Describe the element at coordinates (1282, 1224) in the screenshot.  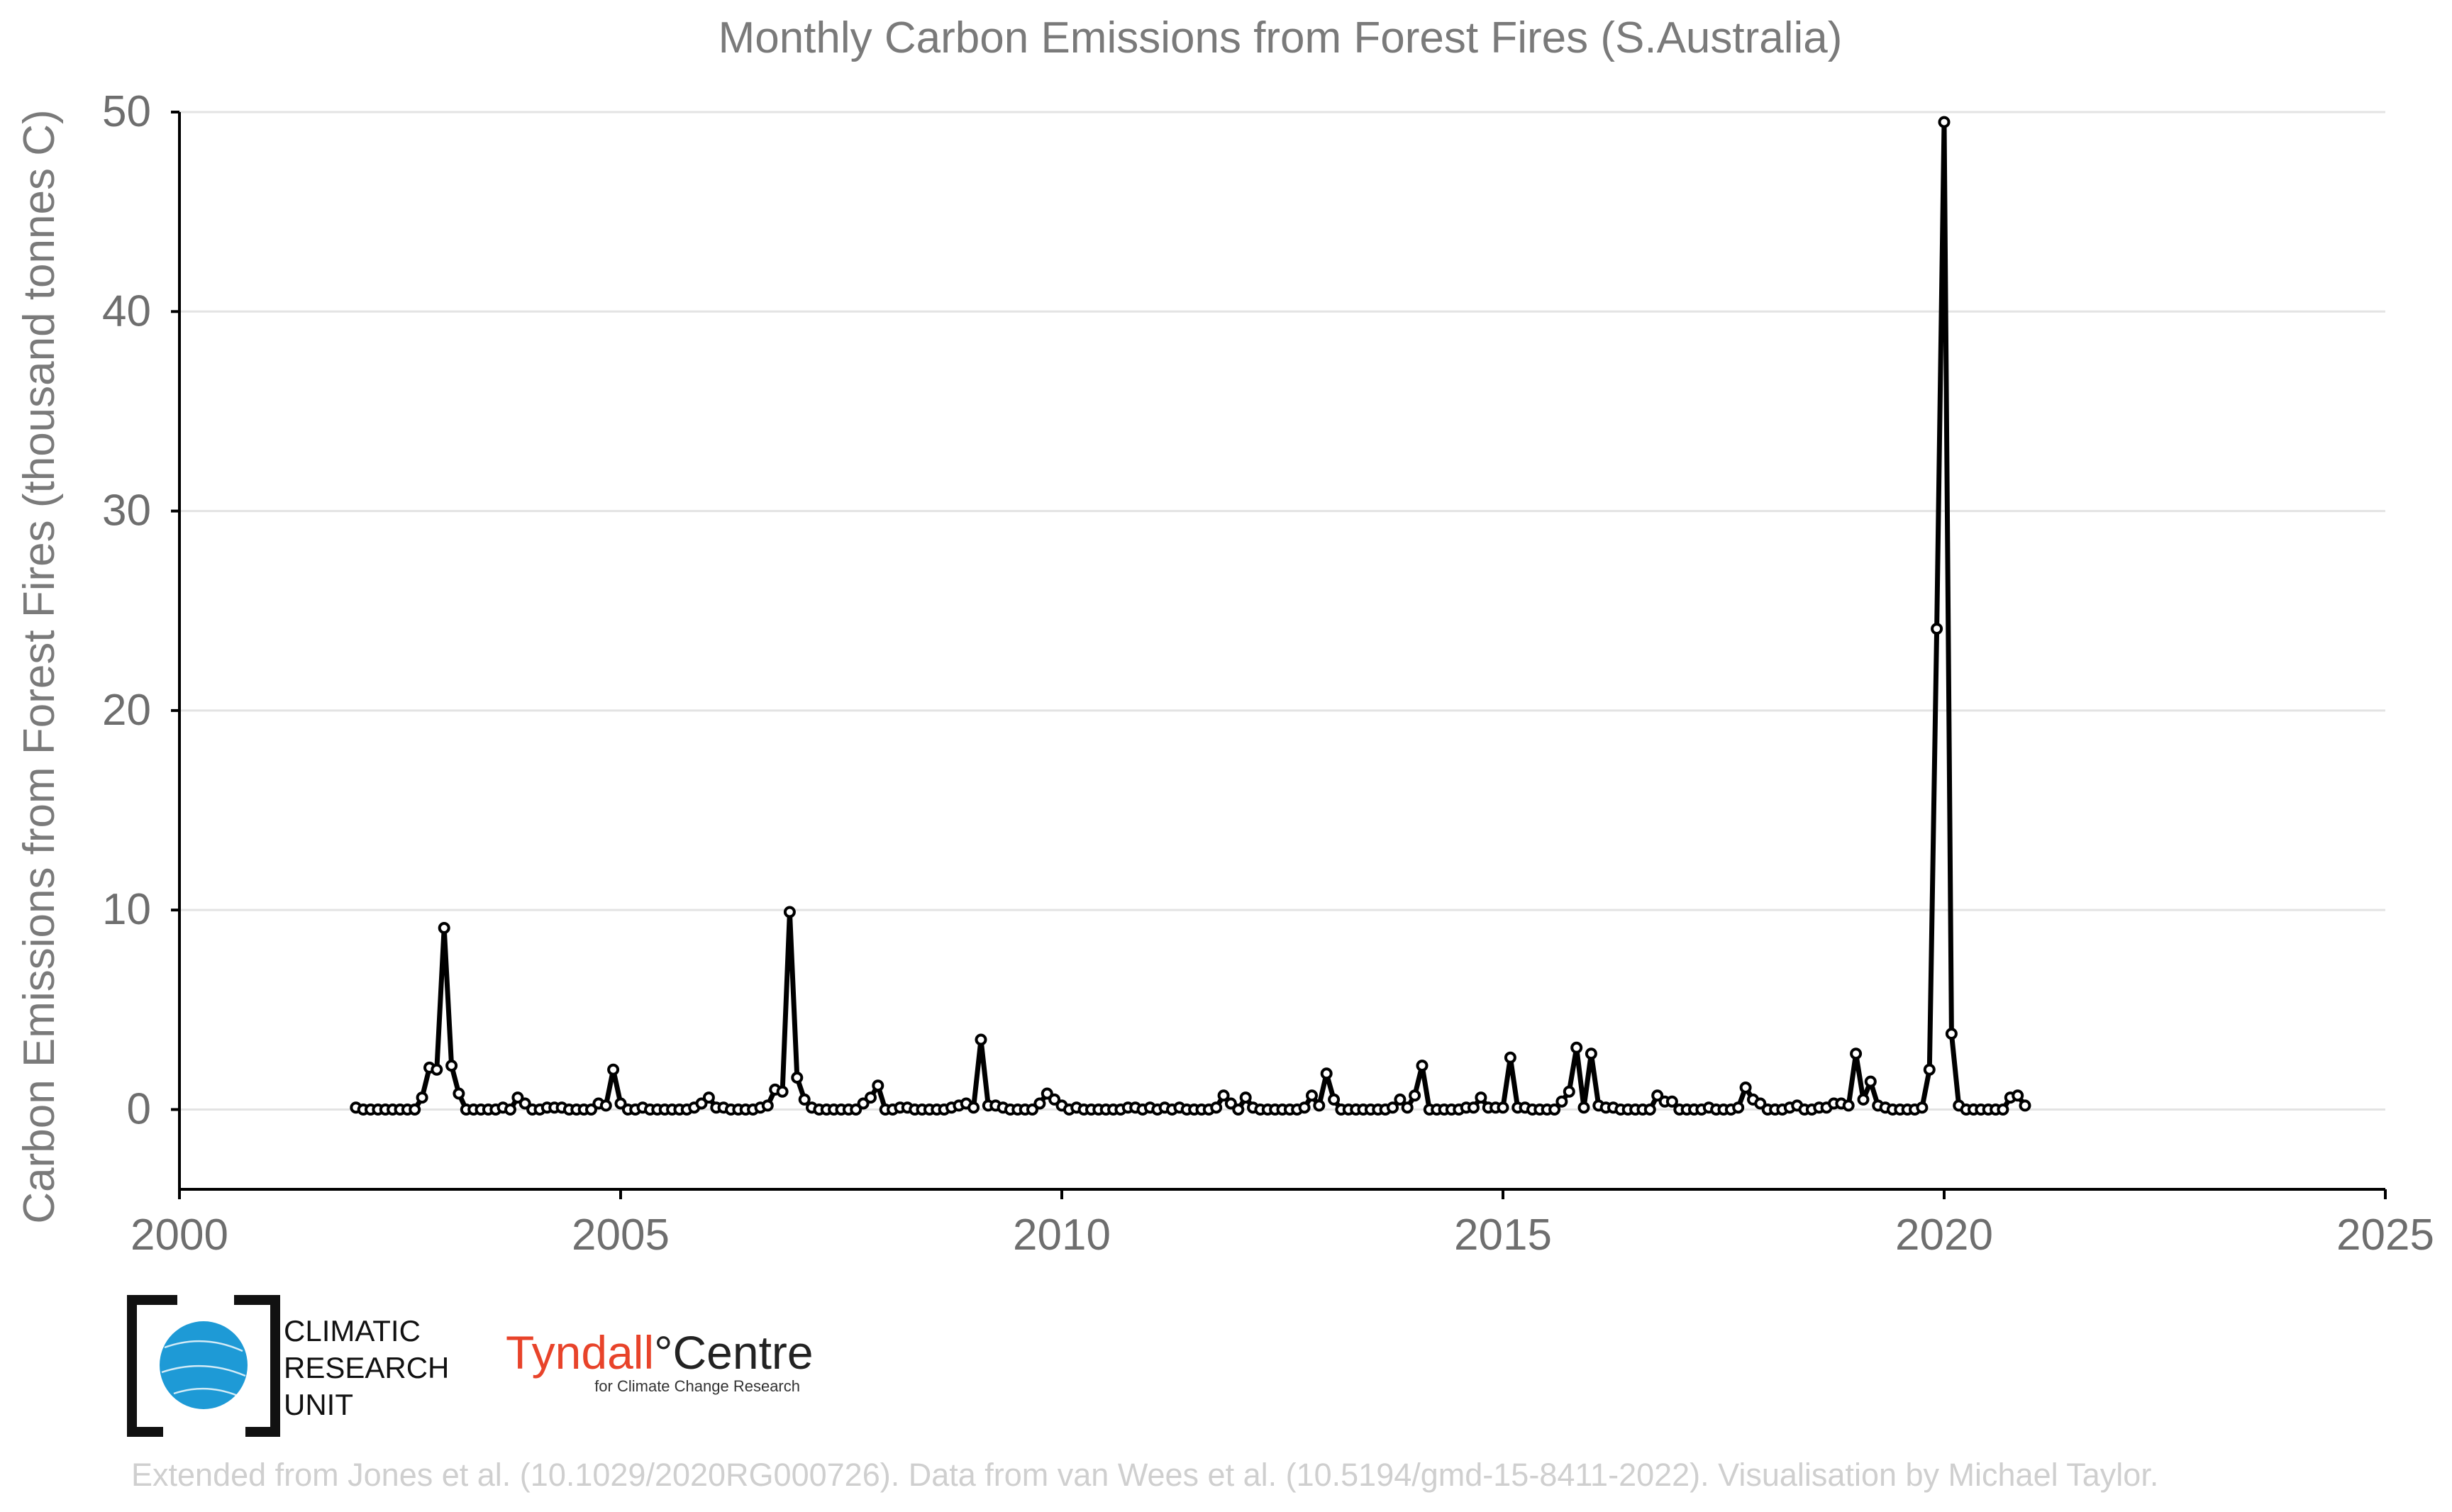
I see `x-ticks: 2000 2005 2010 2015 2020 2025` at that location.